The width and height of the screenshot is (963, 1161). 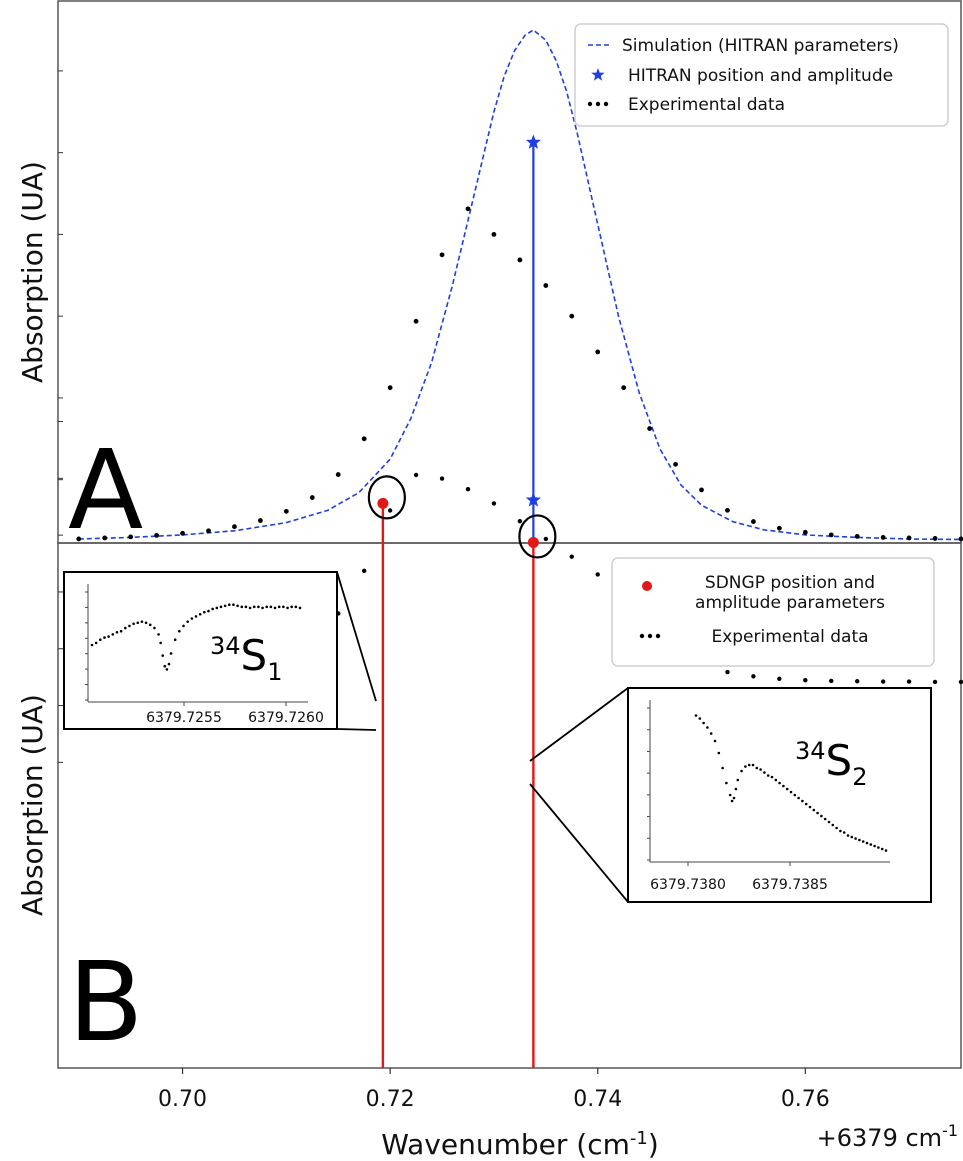 I want to click on x-axis-title: Wavenumber (cm-1), so click(x=520, y=1144).